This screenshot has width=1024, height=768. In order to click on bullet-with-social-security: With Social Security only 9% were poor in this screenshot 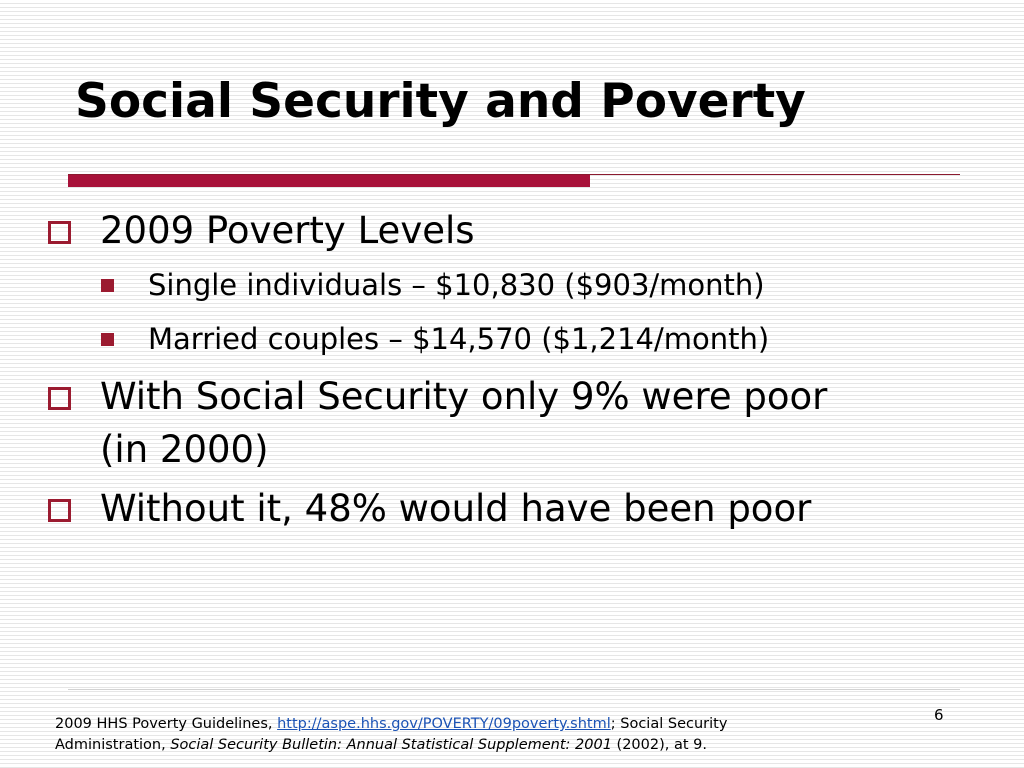, I will do `click(438, 397)`.